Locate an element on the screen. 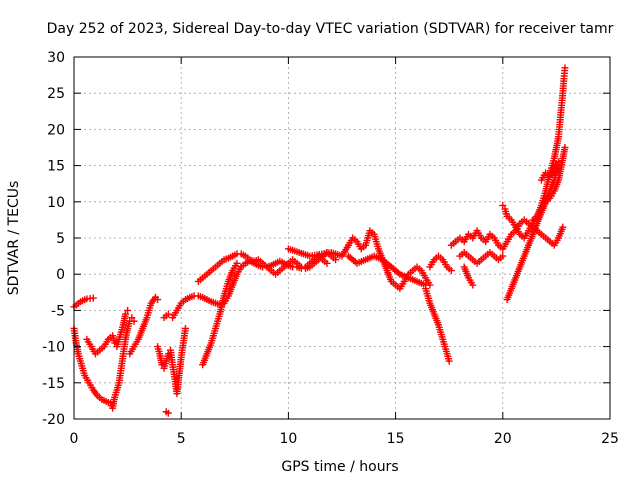  series-tamr_m is located at coordinates (437, 325).